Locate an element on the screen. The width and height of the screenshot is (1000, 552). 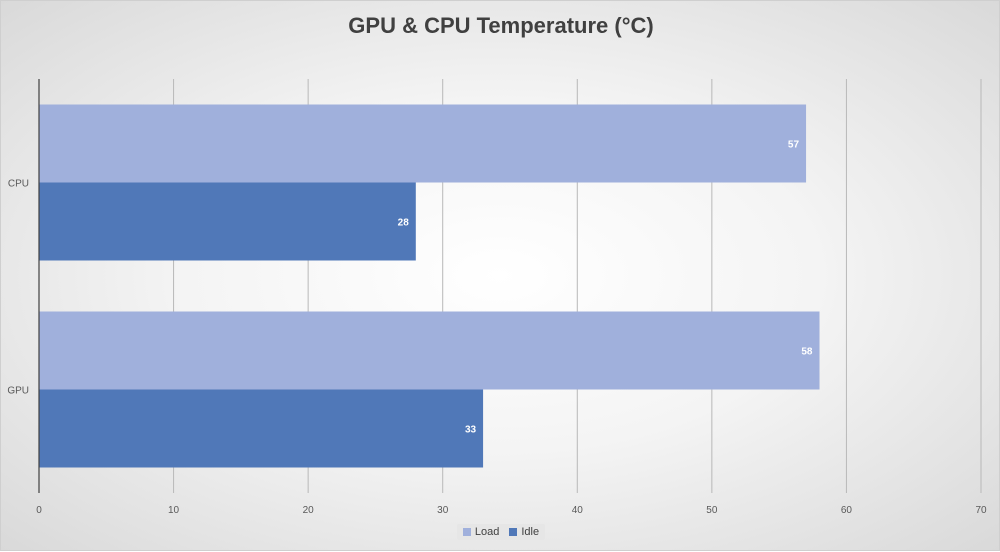
bar-gpu-load is located at coordinates (429, 350).